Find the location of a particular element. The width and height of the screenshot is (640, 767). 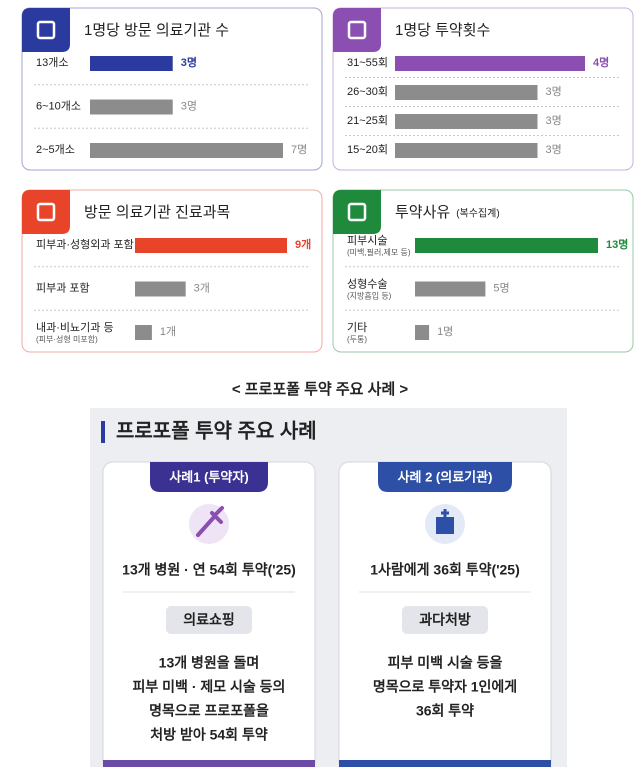

case-headline: 1사람에게 36회 투약('25) is located at coordinates (445, 570).